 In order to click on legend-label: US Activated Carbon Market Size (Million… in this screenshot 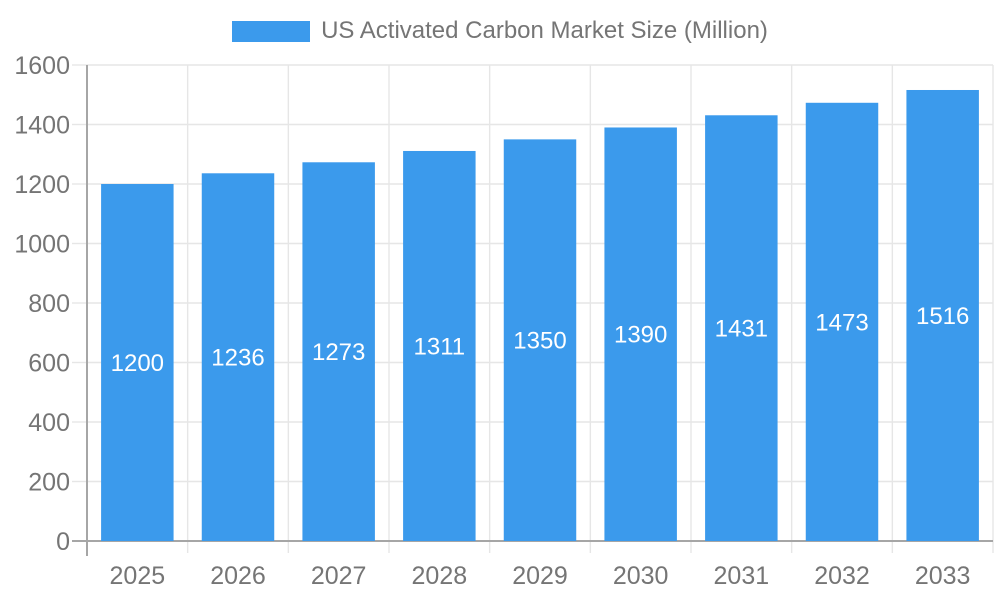, I will do `click(544, 30)`.